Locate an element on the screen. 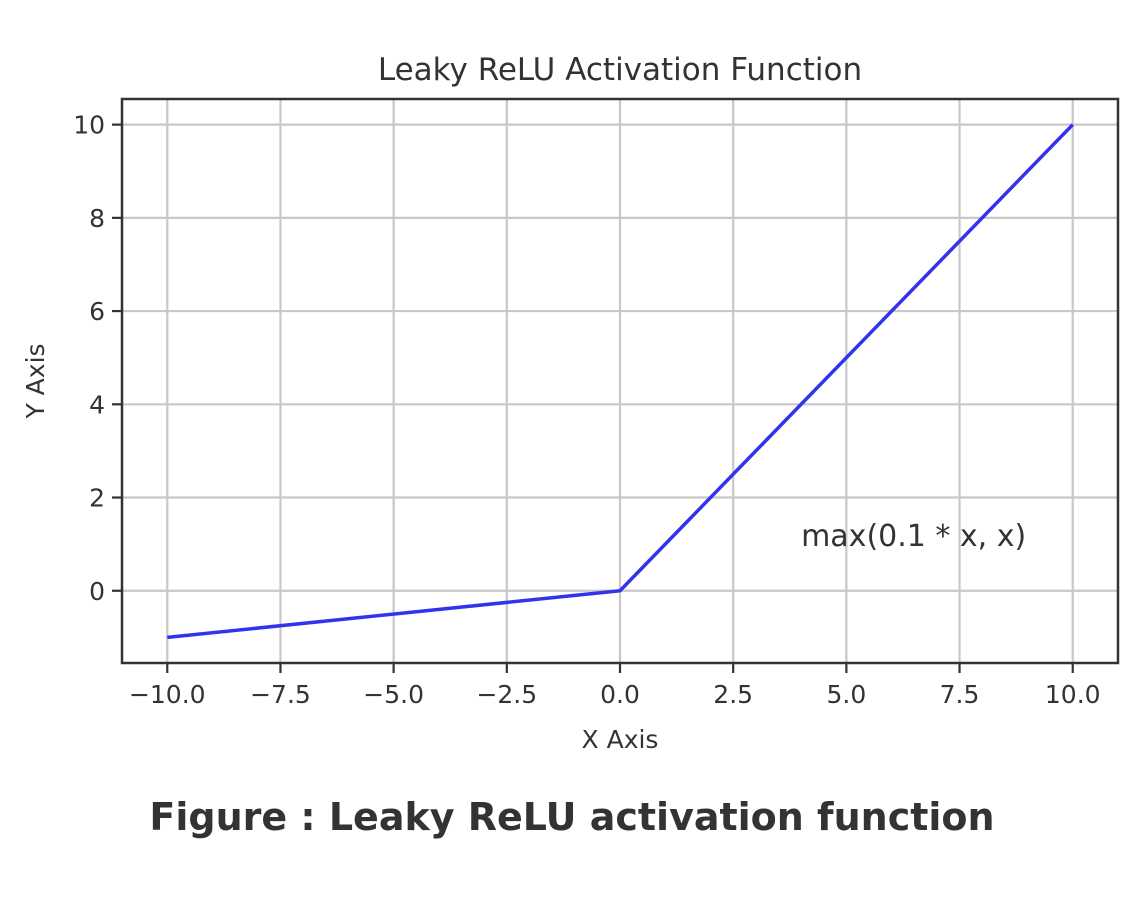  y-tick-label: 8 is located at coordinates (97, 218).